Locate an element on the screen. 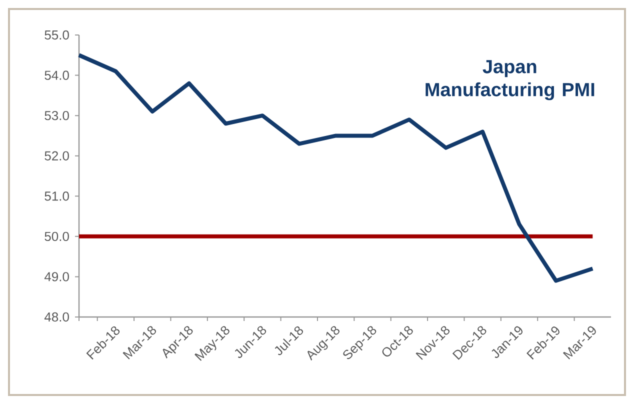 The width and height of the screenshot is (627, 401). y-tick-label: 49.0 is located at coordinates (56, 277).